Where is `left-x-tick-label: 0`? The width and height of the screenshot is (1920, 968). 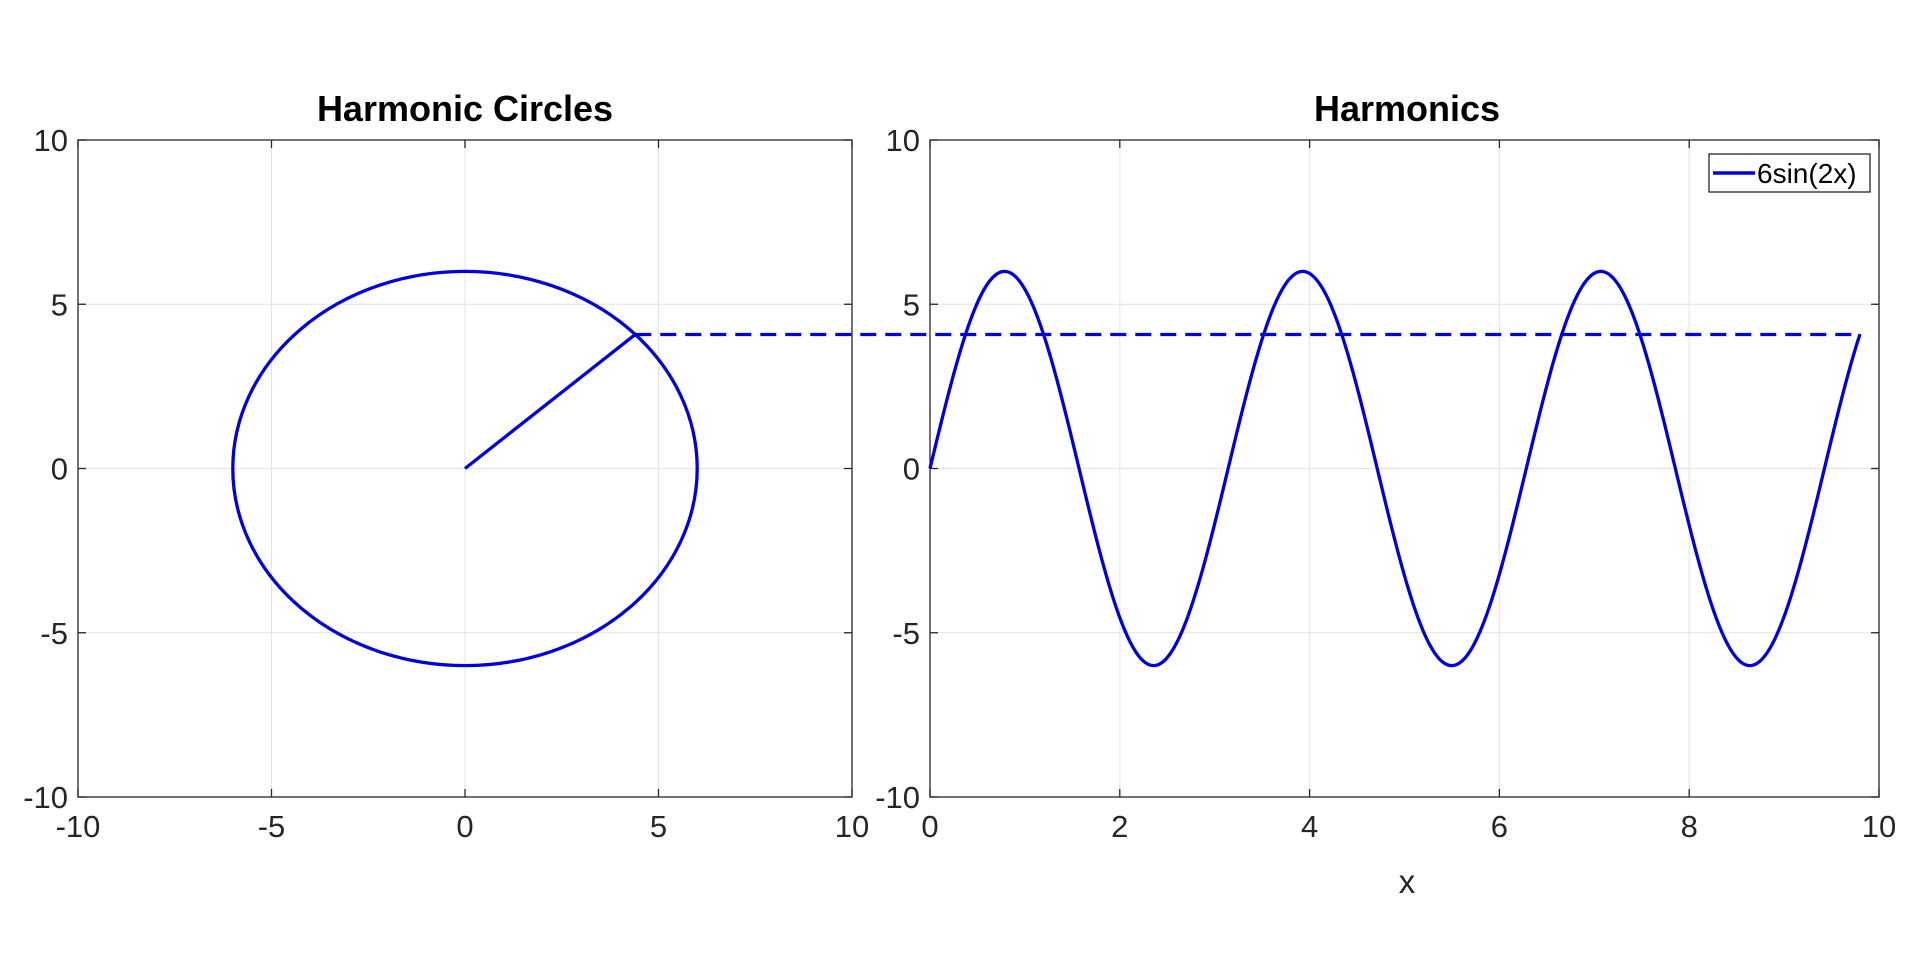 left-x-tick-label: 0 is located at coordinates (464, 826).